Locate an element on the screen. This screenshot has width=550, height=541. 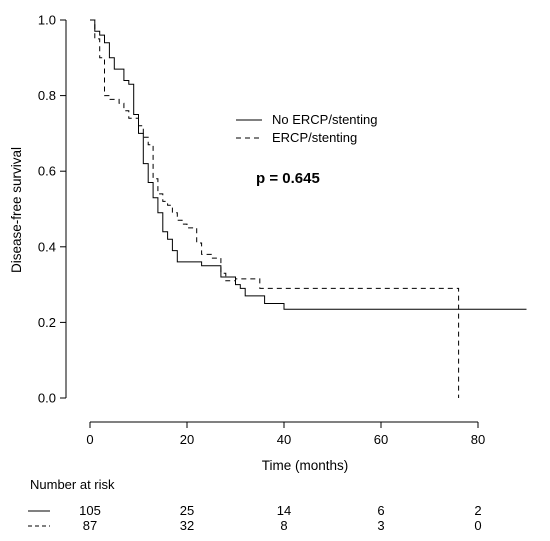
x-tick-label: 0 is located at coordinates (89, 439).